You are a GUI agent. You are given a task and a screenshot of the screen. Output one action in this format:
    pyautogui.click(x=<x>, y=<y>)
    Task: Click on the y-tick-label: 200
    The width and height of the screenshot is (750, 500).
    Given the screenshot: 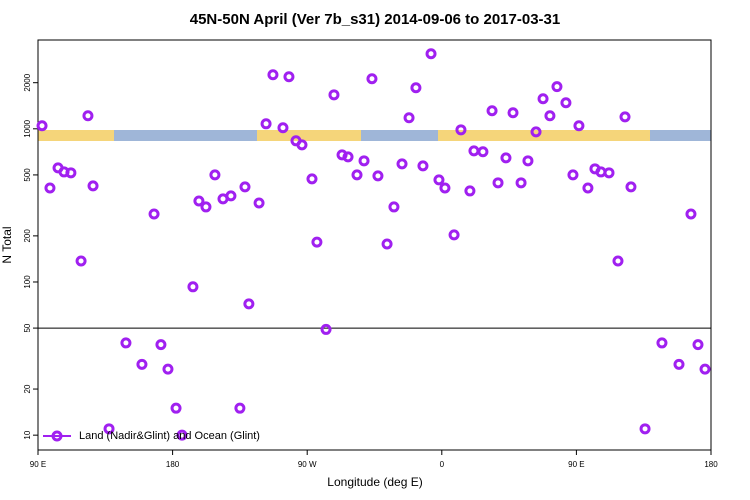 What is the action you would take?
    pyautogui.click(x=27, y=236)
    